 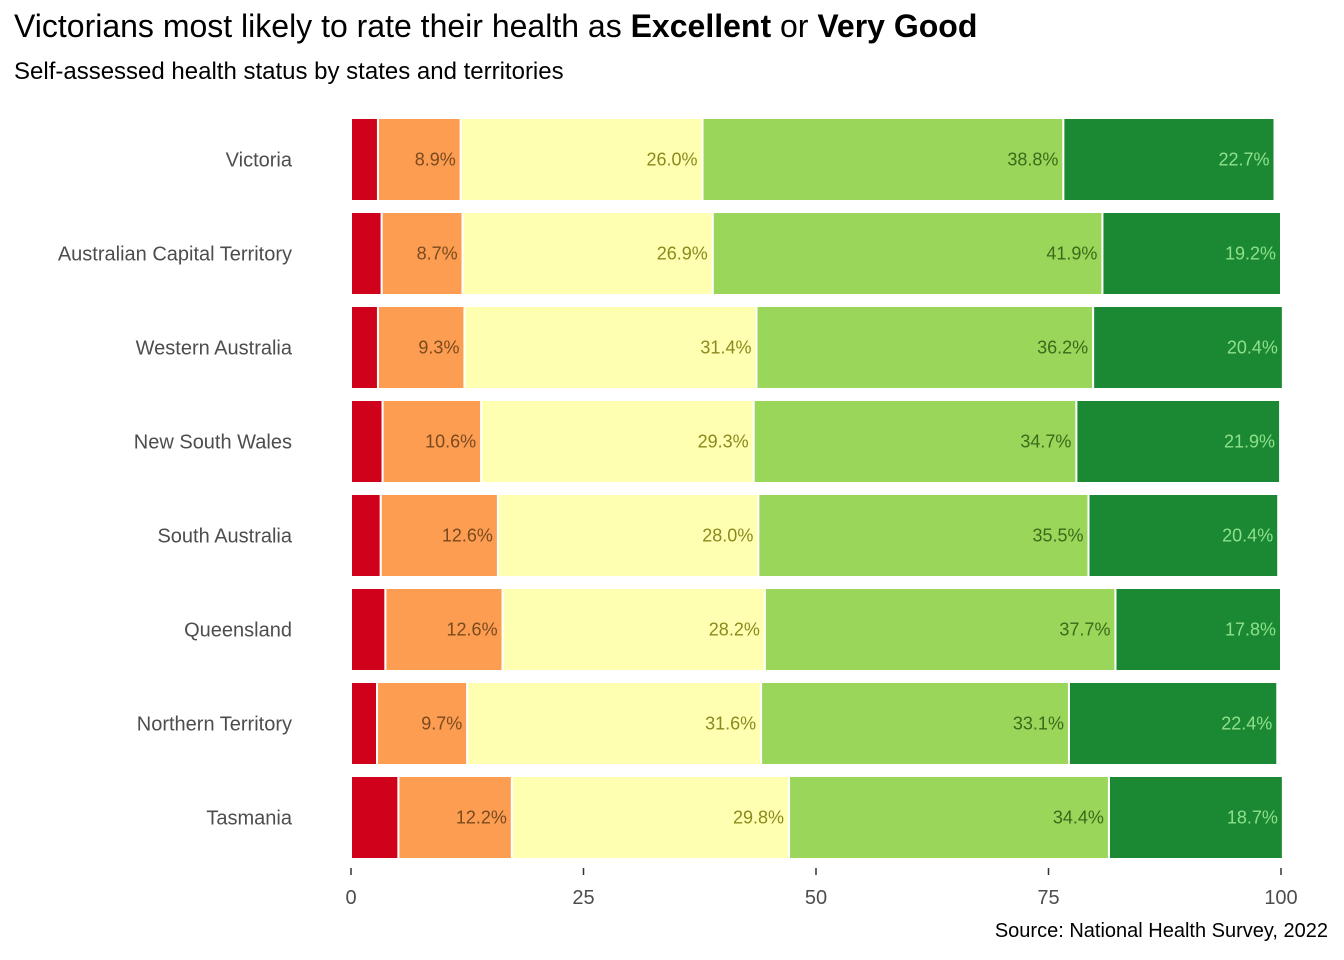 I want to click on data-label: 8.9%, so click(x=435, y=160).